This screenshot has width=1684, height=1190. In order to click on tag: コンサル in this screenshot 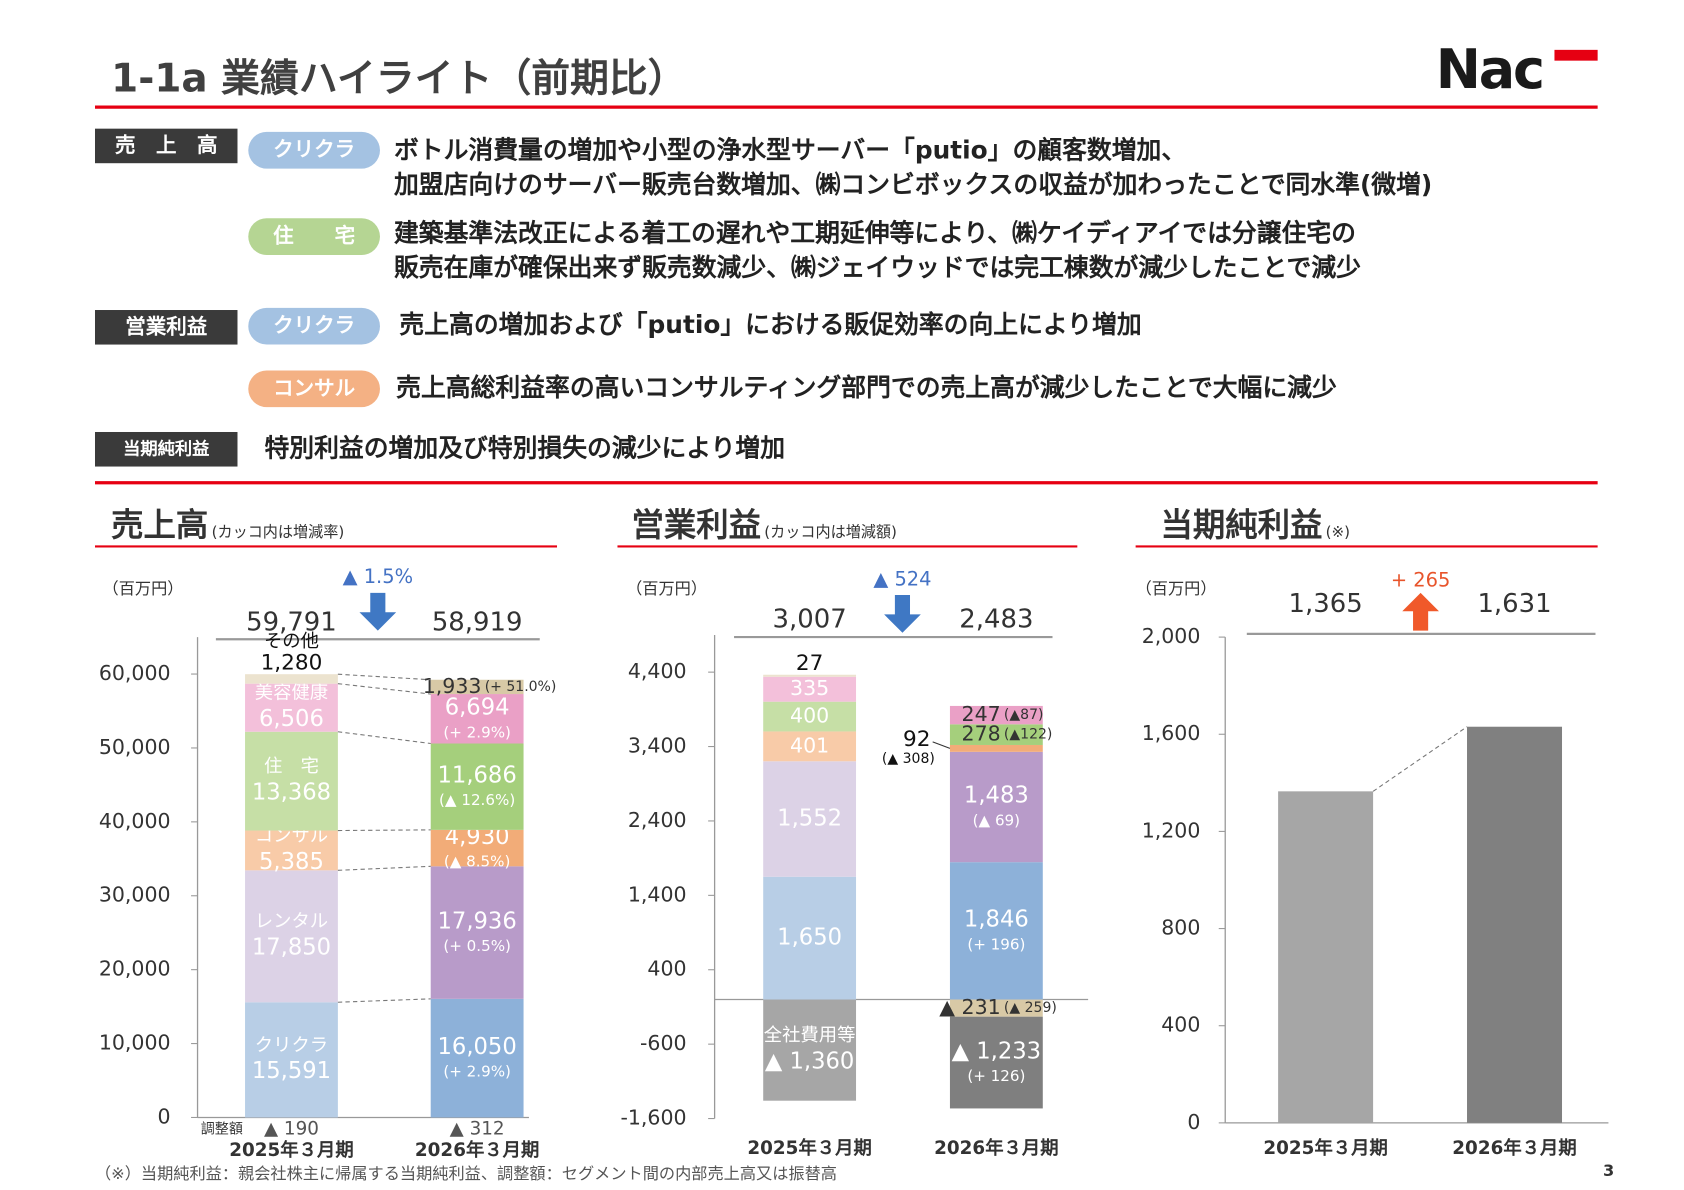, I will do `click(314, 388)`.